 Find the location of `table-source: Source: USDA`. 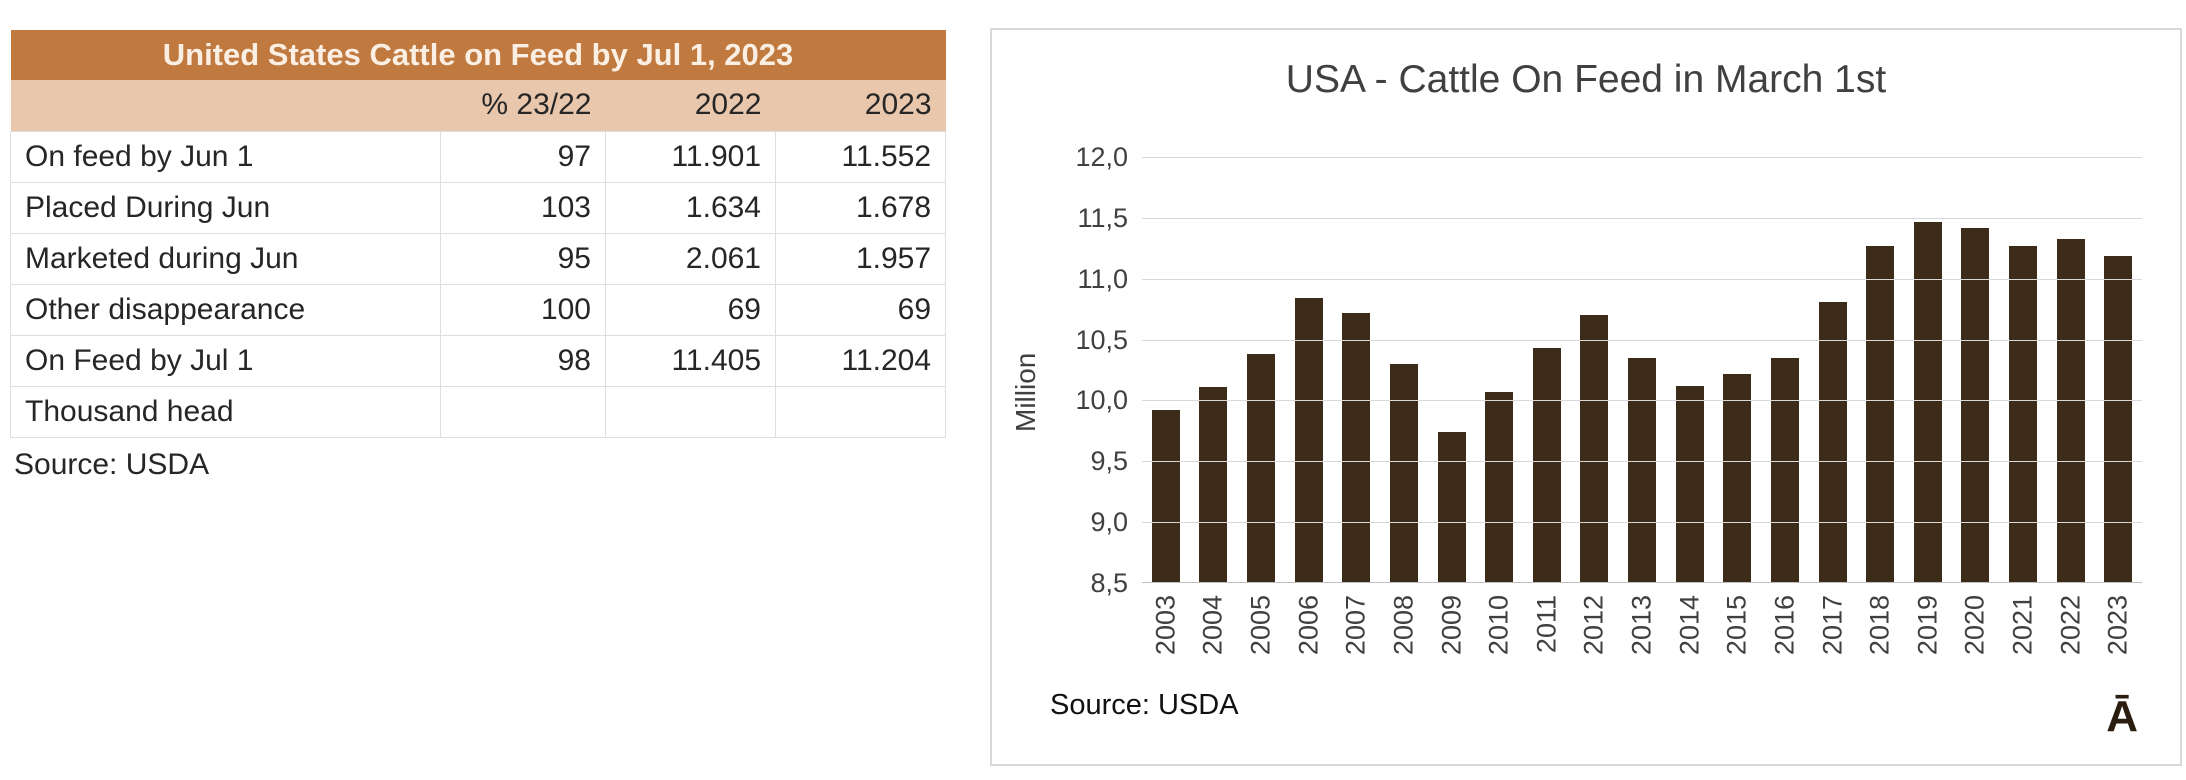

table-source: Source: USDA is located at coordinates (112, 464).